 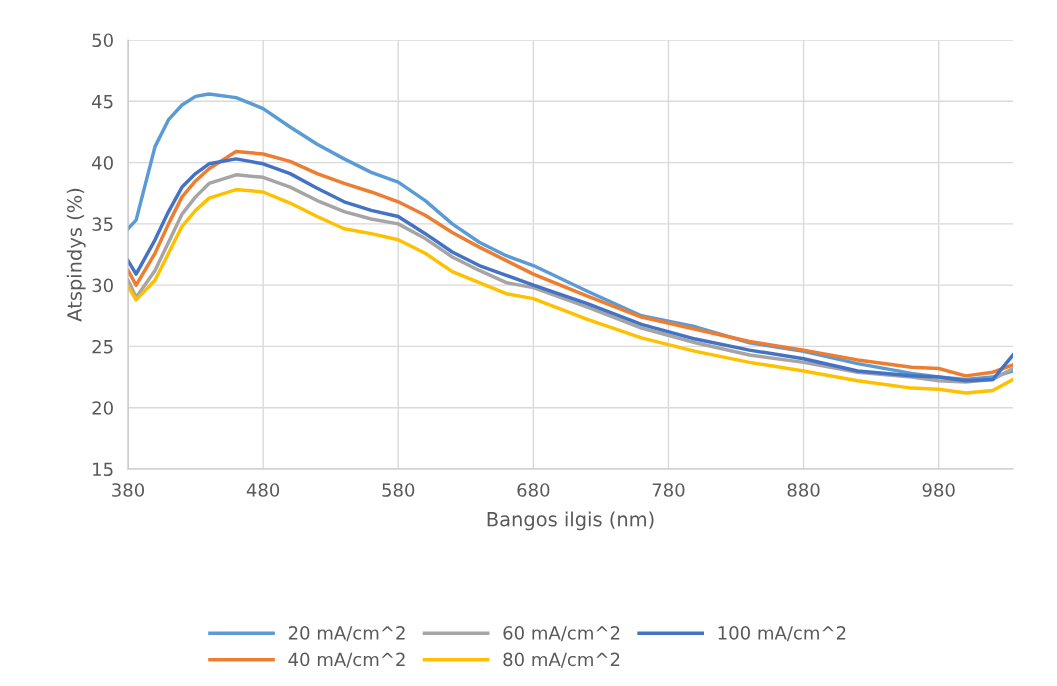 What do you see at coordinates (102, 408) in the screenshot?
I see `y-tick-label: 20` at bounding box center [102, 408].